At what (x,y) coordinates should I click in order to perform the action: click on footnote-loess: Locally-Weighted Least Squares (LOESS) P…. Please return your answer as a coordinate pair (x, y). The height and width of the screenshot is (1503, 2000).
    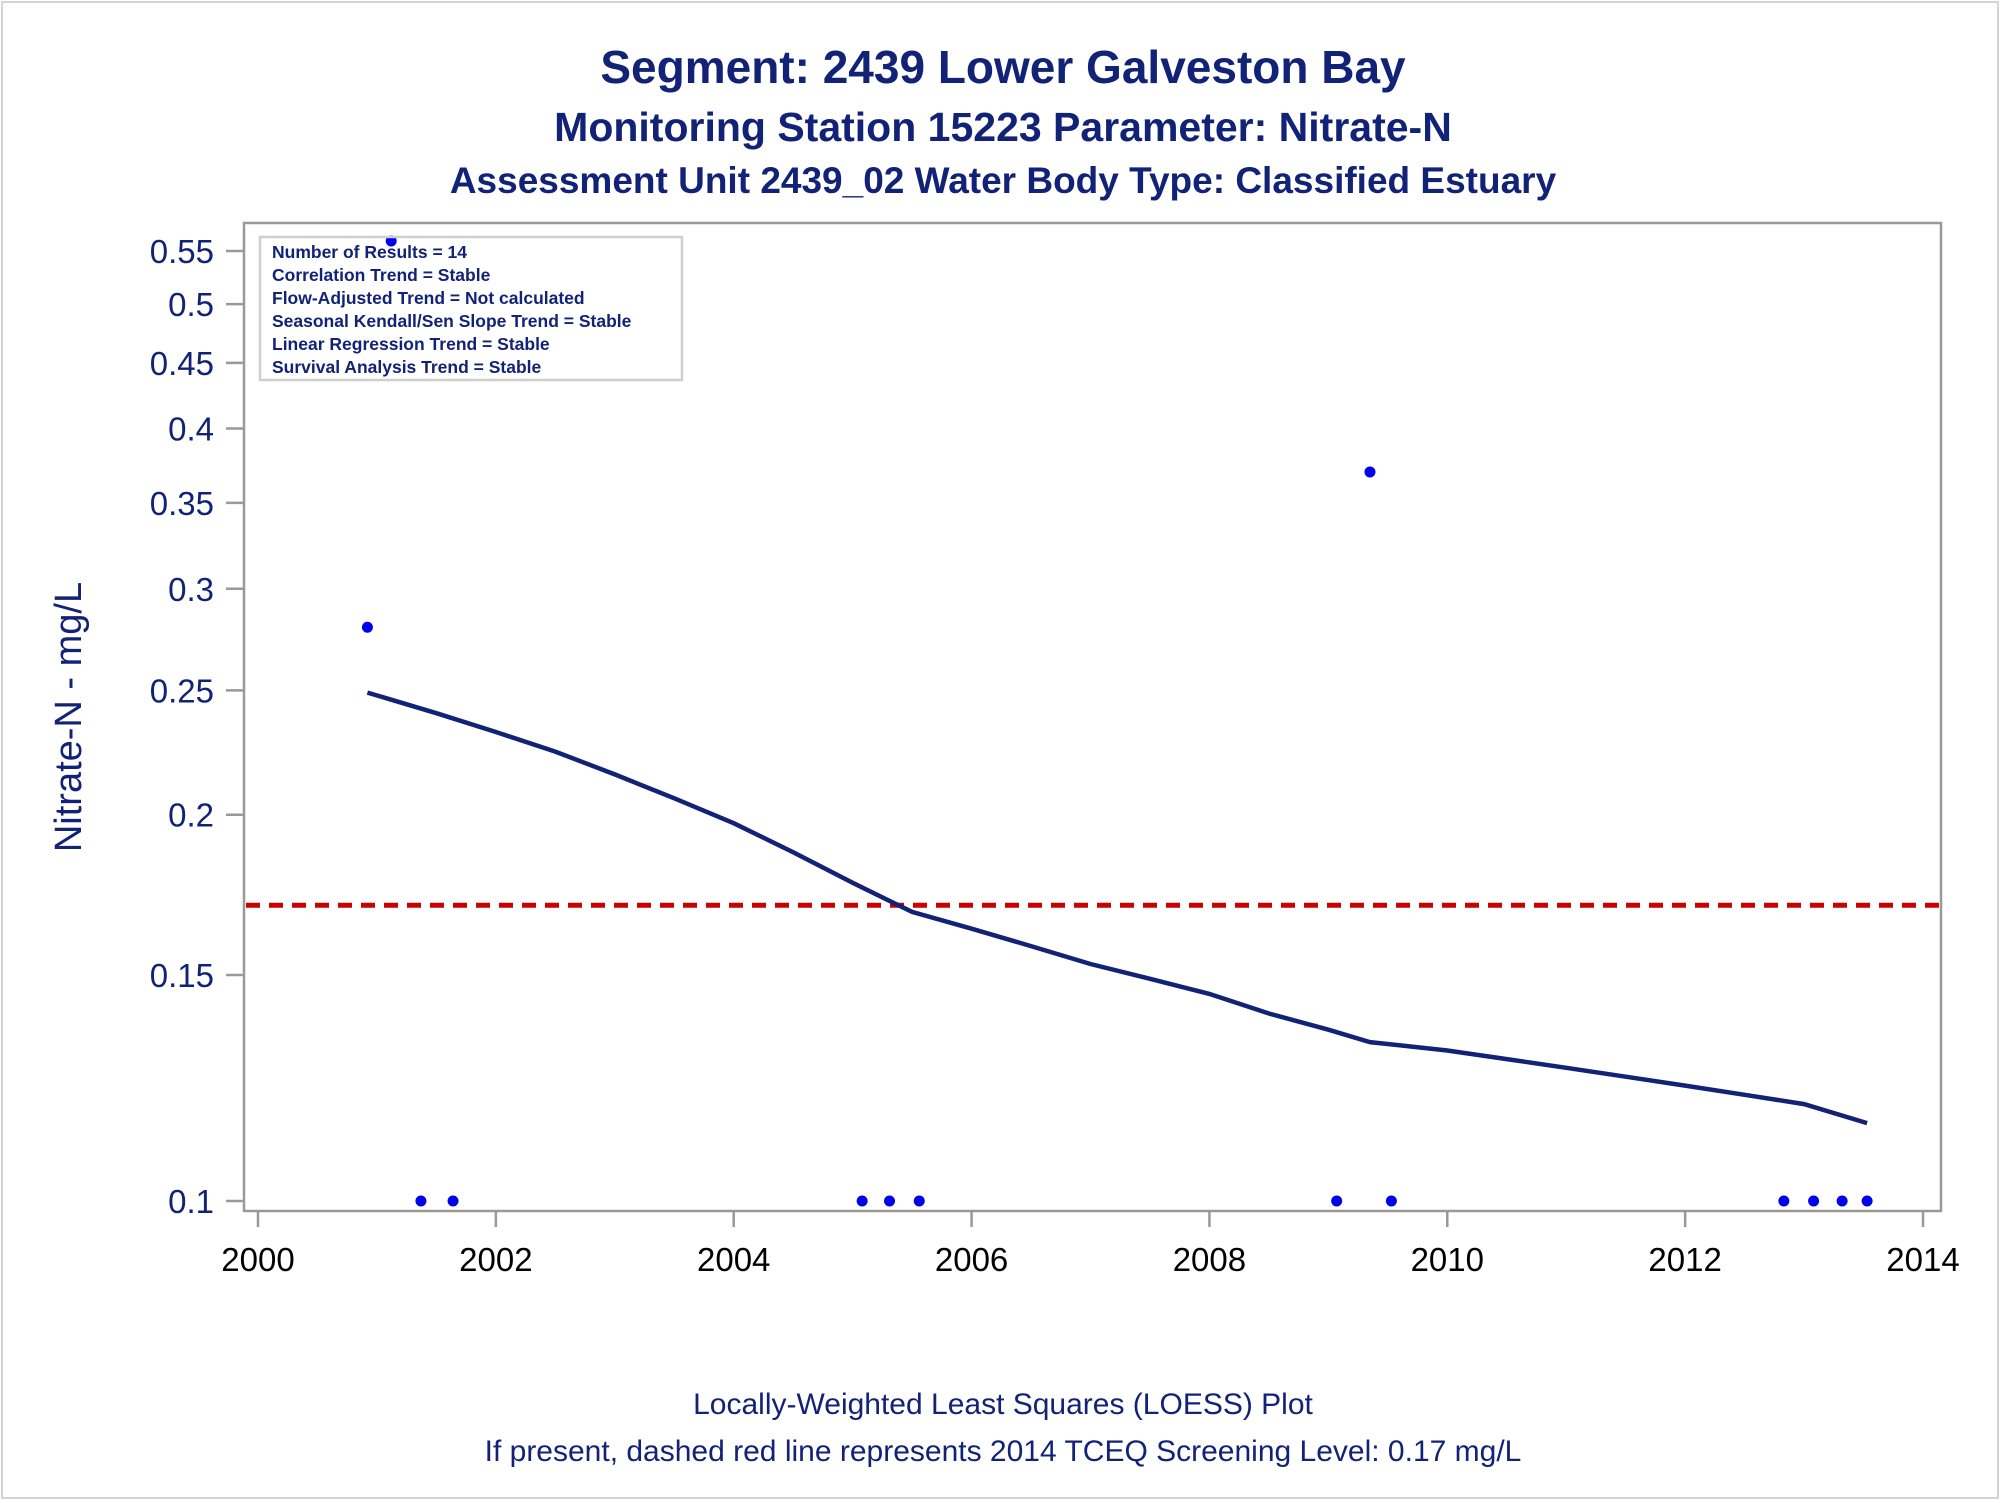
    Looking at the image, I should click on (1003, 1404).